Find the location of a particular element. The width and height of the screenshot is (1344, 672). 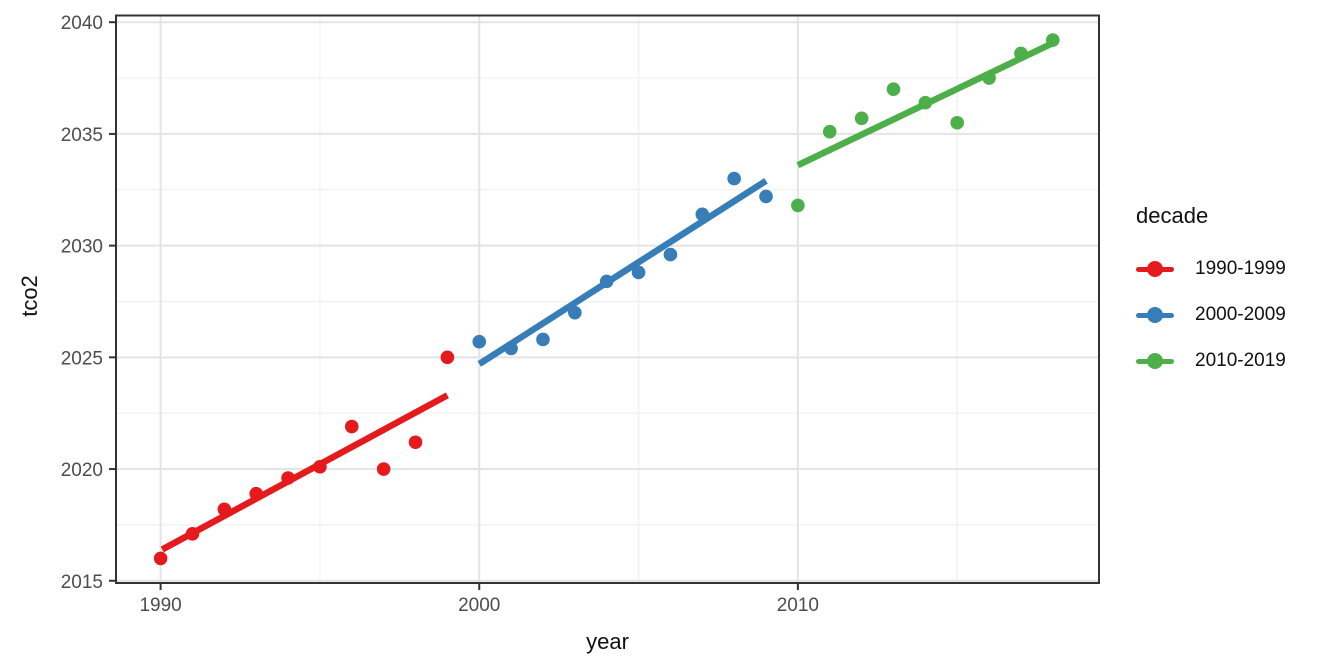

y-axis-title: tco2 is located at coordinates (29, 296).